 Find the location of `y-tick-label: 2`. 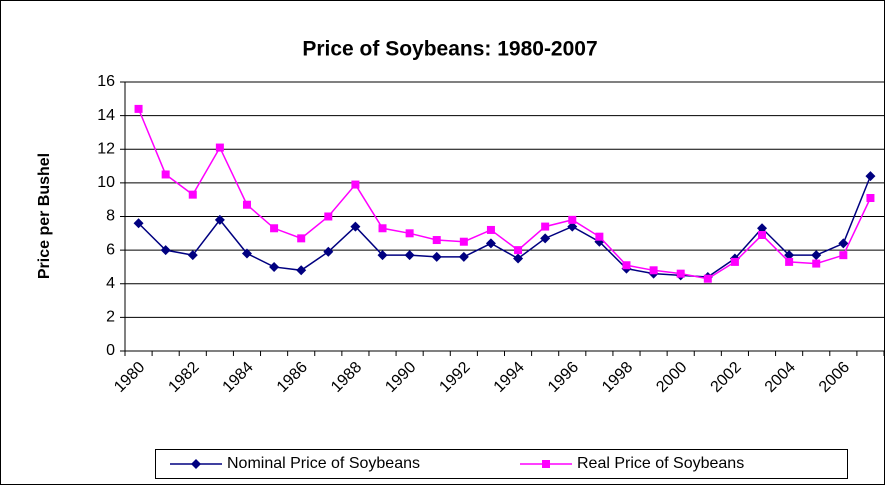

y-tick-label: 2 is located at coordinates (110, 317).